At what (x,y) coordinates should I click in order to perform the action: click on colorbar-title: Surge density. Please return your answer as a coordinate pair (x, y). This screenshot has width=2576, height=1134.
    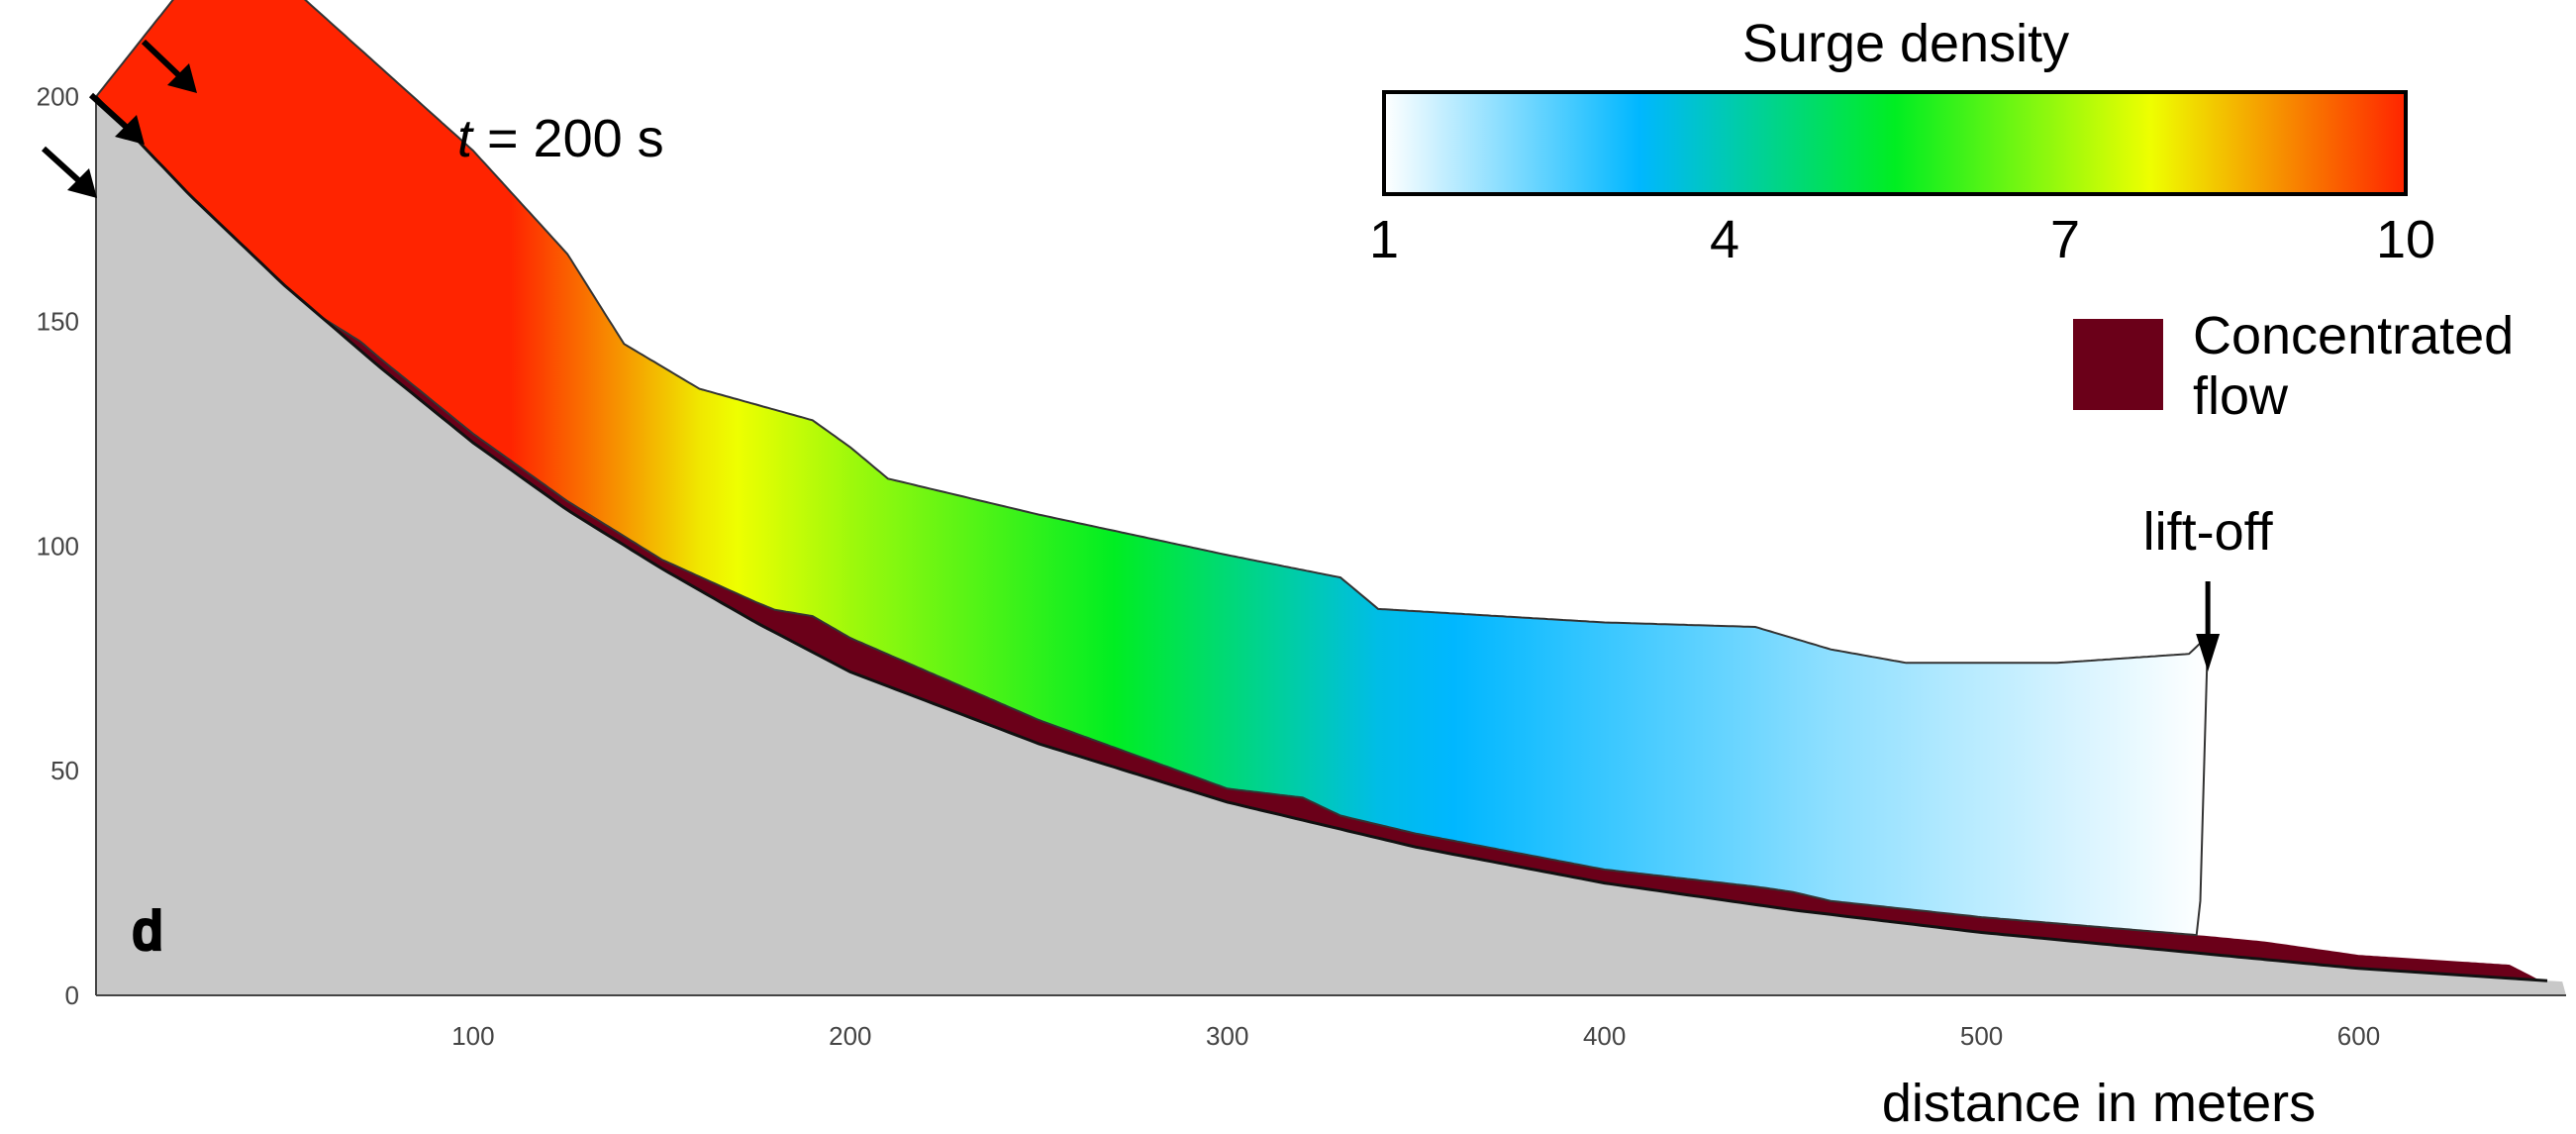
    Looking at the image, I should click on (1906, 43).